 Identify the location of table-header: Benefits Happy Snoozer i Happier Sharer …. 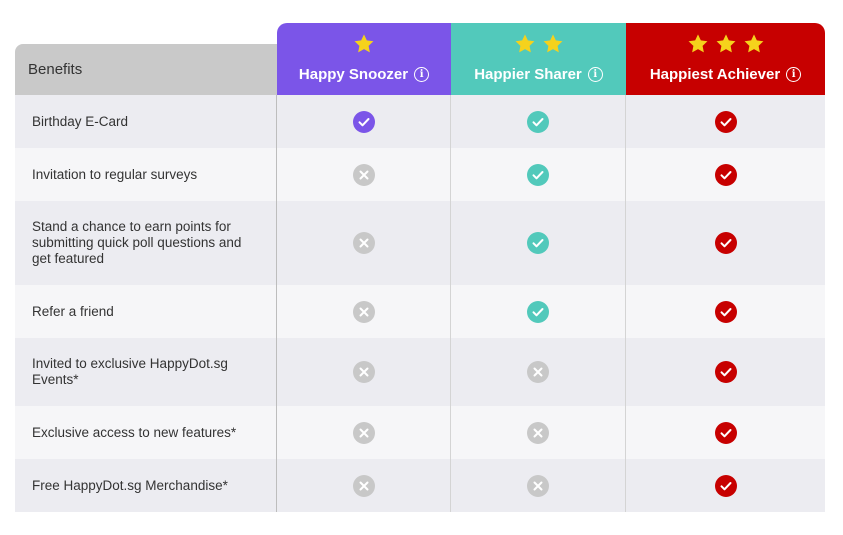
(420, 59).